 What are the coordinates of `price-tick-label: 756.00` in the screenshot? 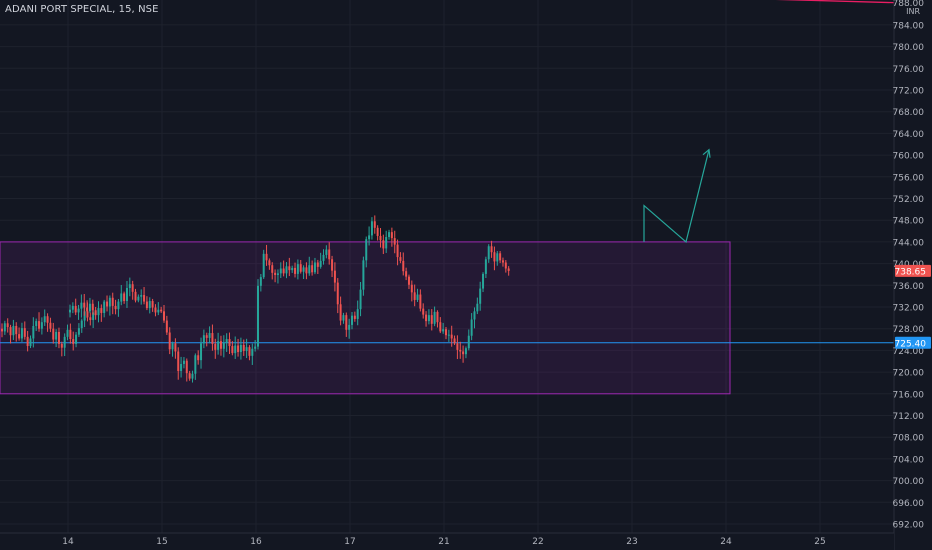 It's located at (909, 178).